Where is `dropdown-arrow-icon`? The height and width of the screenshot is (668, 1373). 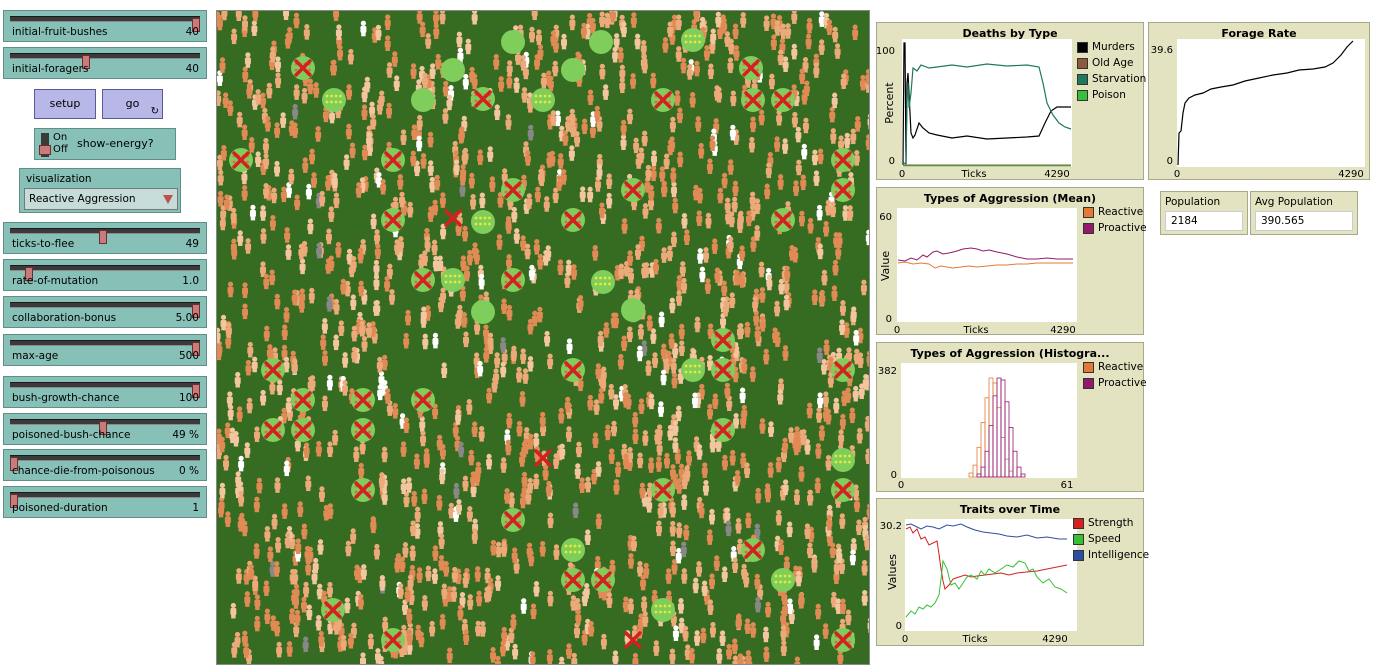 dropdown-arrow-icon is located at coordinates (168, 199).